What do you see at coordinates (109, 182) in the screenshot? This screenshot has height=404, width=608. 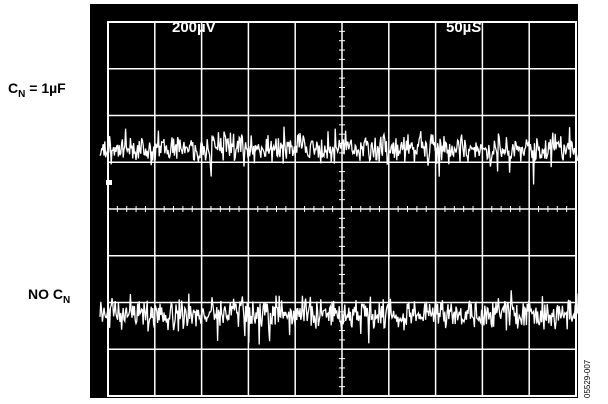 I see `ground-marker` at bounding box center [109, 182].